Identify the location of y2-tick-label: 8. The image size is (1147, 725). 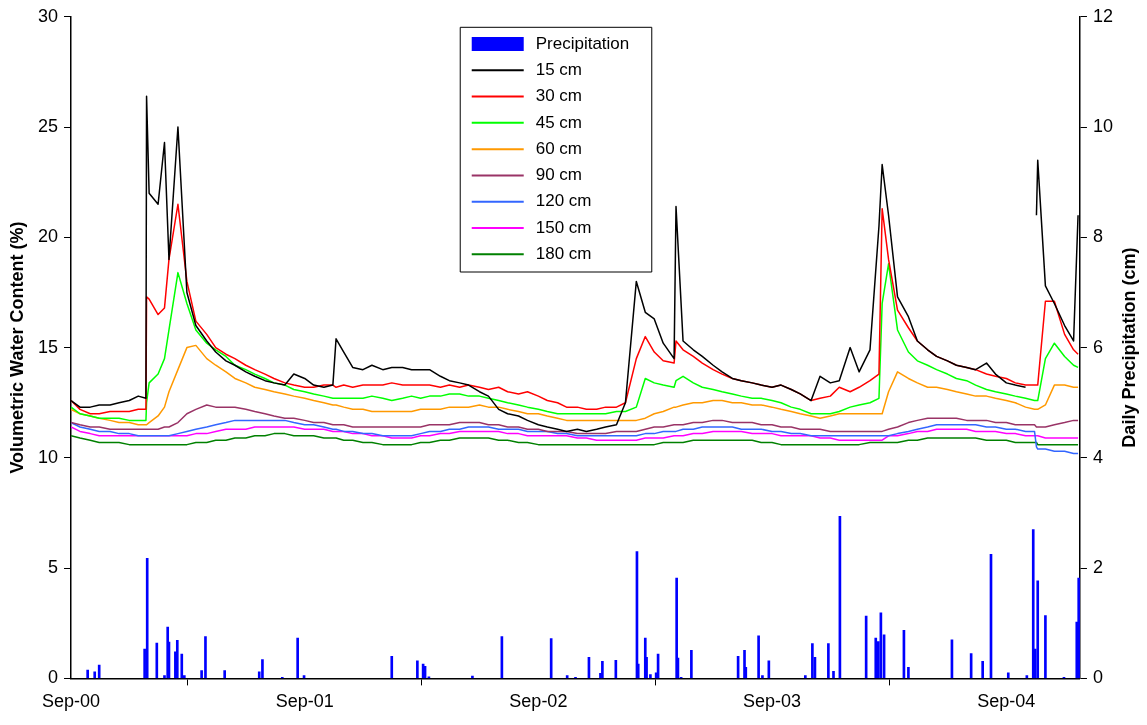
(1097, 236).